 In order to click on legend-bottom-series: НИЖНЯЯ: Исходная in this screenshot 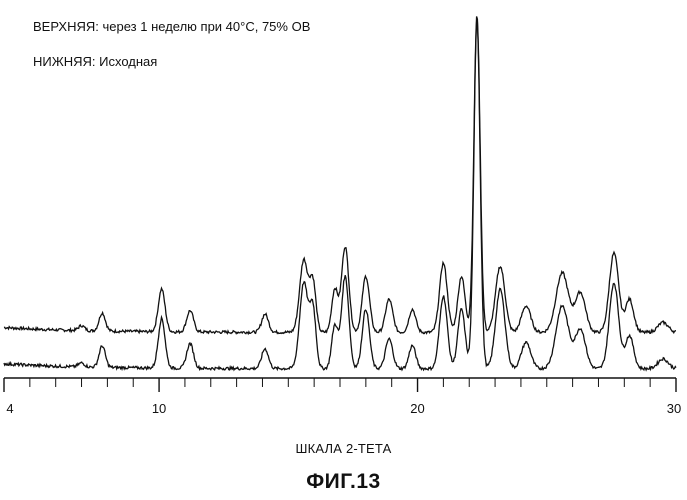, I will do `click(95, 61)`.